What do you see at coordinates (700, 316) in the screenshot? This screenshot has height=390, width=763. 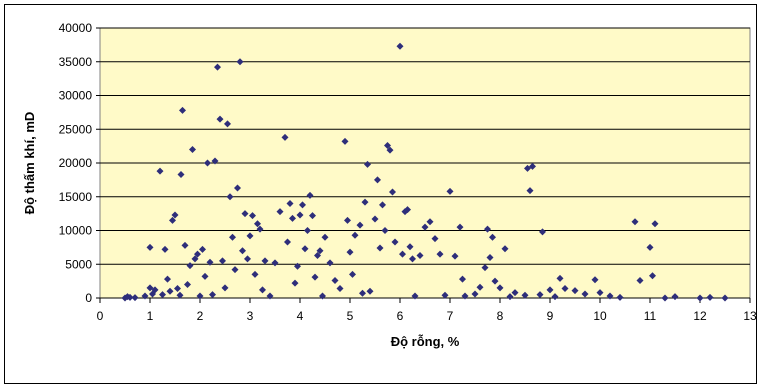 I see `x-tick-label: 12` at bounding box center [700, 316].